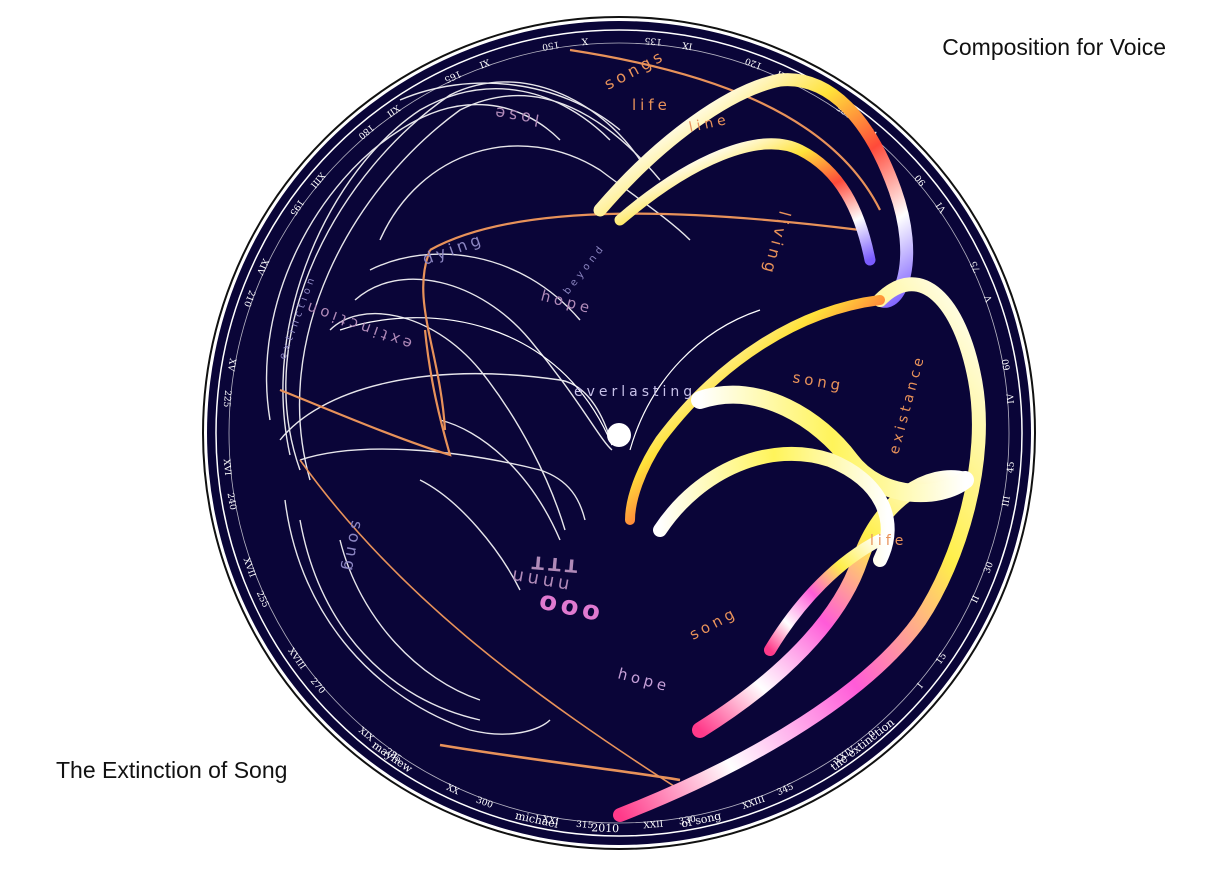 This screenshot has width=1227, height=879. What do you see at coordinates (226, 399) in the screenshot?
I see `ring-number-label: 225` at bounding box center [226, 399].